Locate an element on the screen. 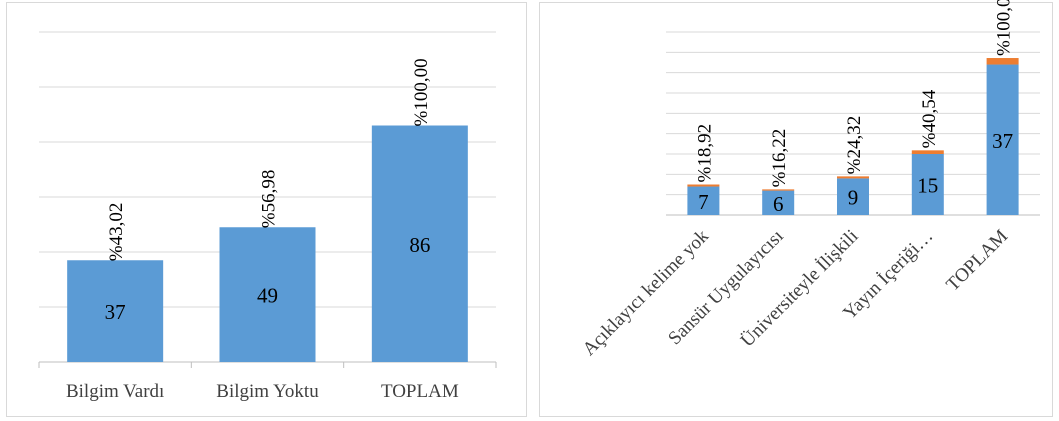  percent-label: %43,02 is located at coordinates (116, 232).